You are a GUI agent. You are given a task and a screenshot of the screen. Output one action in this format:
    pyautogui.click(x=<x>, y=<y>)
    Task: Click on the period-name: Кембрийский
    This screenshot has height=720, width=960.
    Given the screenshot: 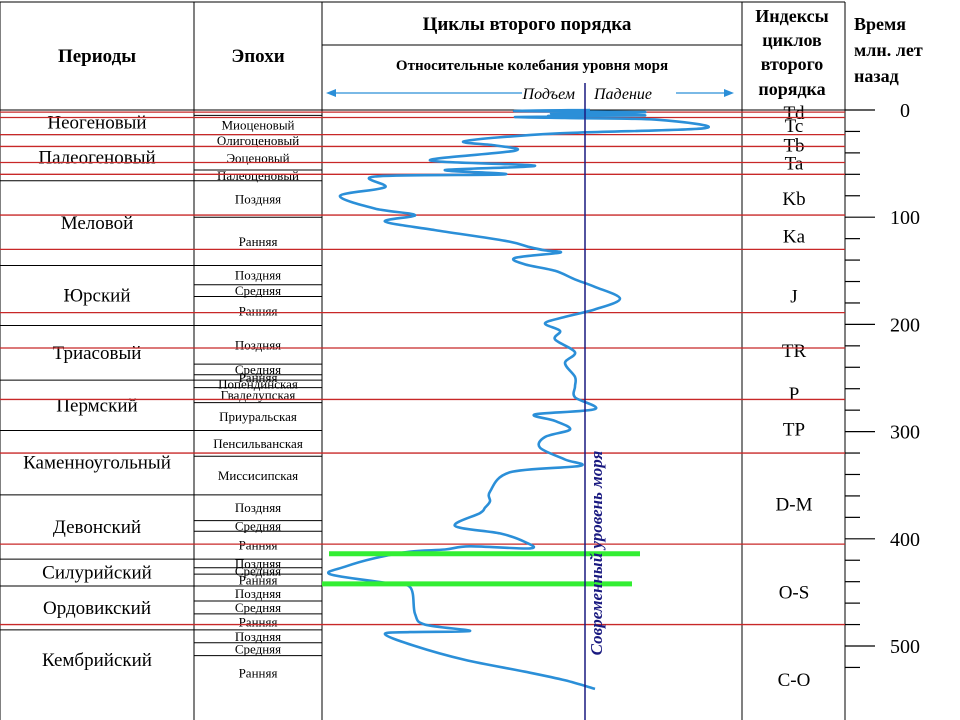 What is the action you would take?
    pyautogui.click(x=97, y=660)
    